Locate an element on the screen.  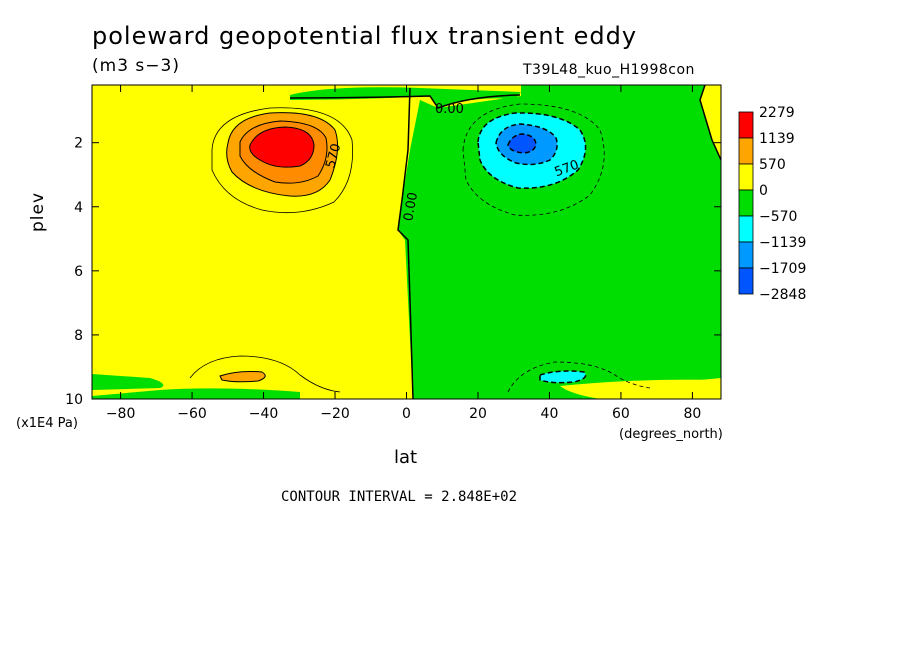
y-tick-label: 8 is located at coordinates (78, 336).